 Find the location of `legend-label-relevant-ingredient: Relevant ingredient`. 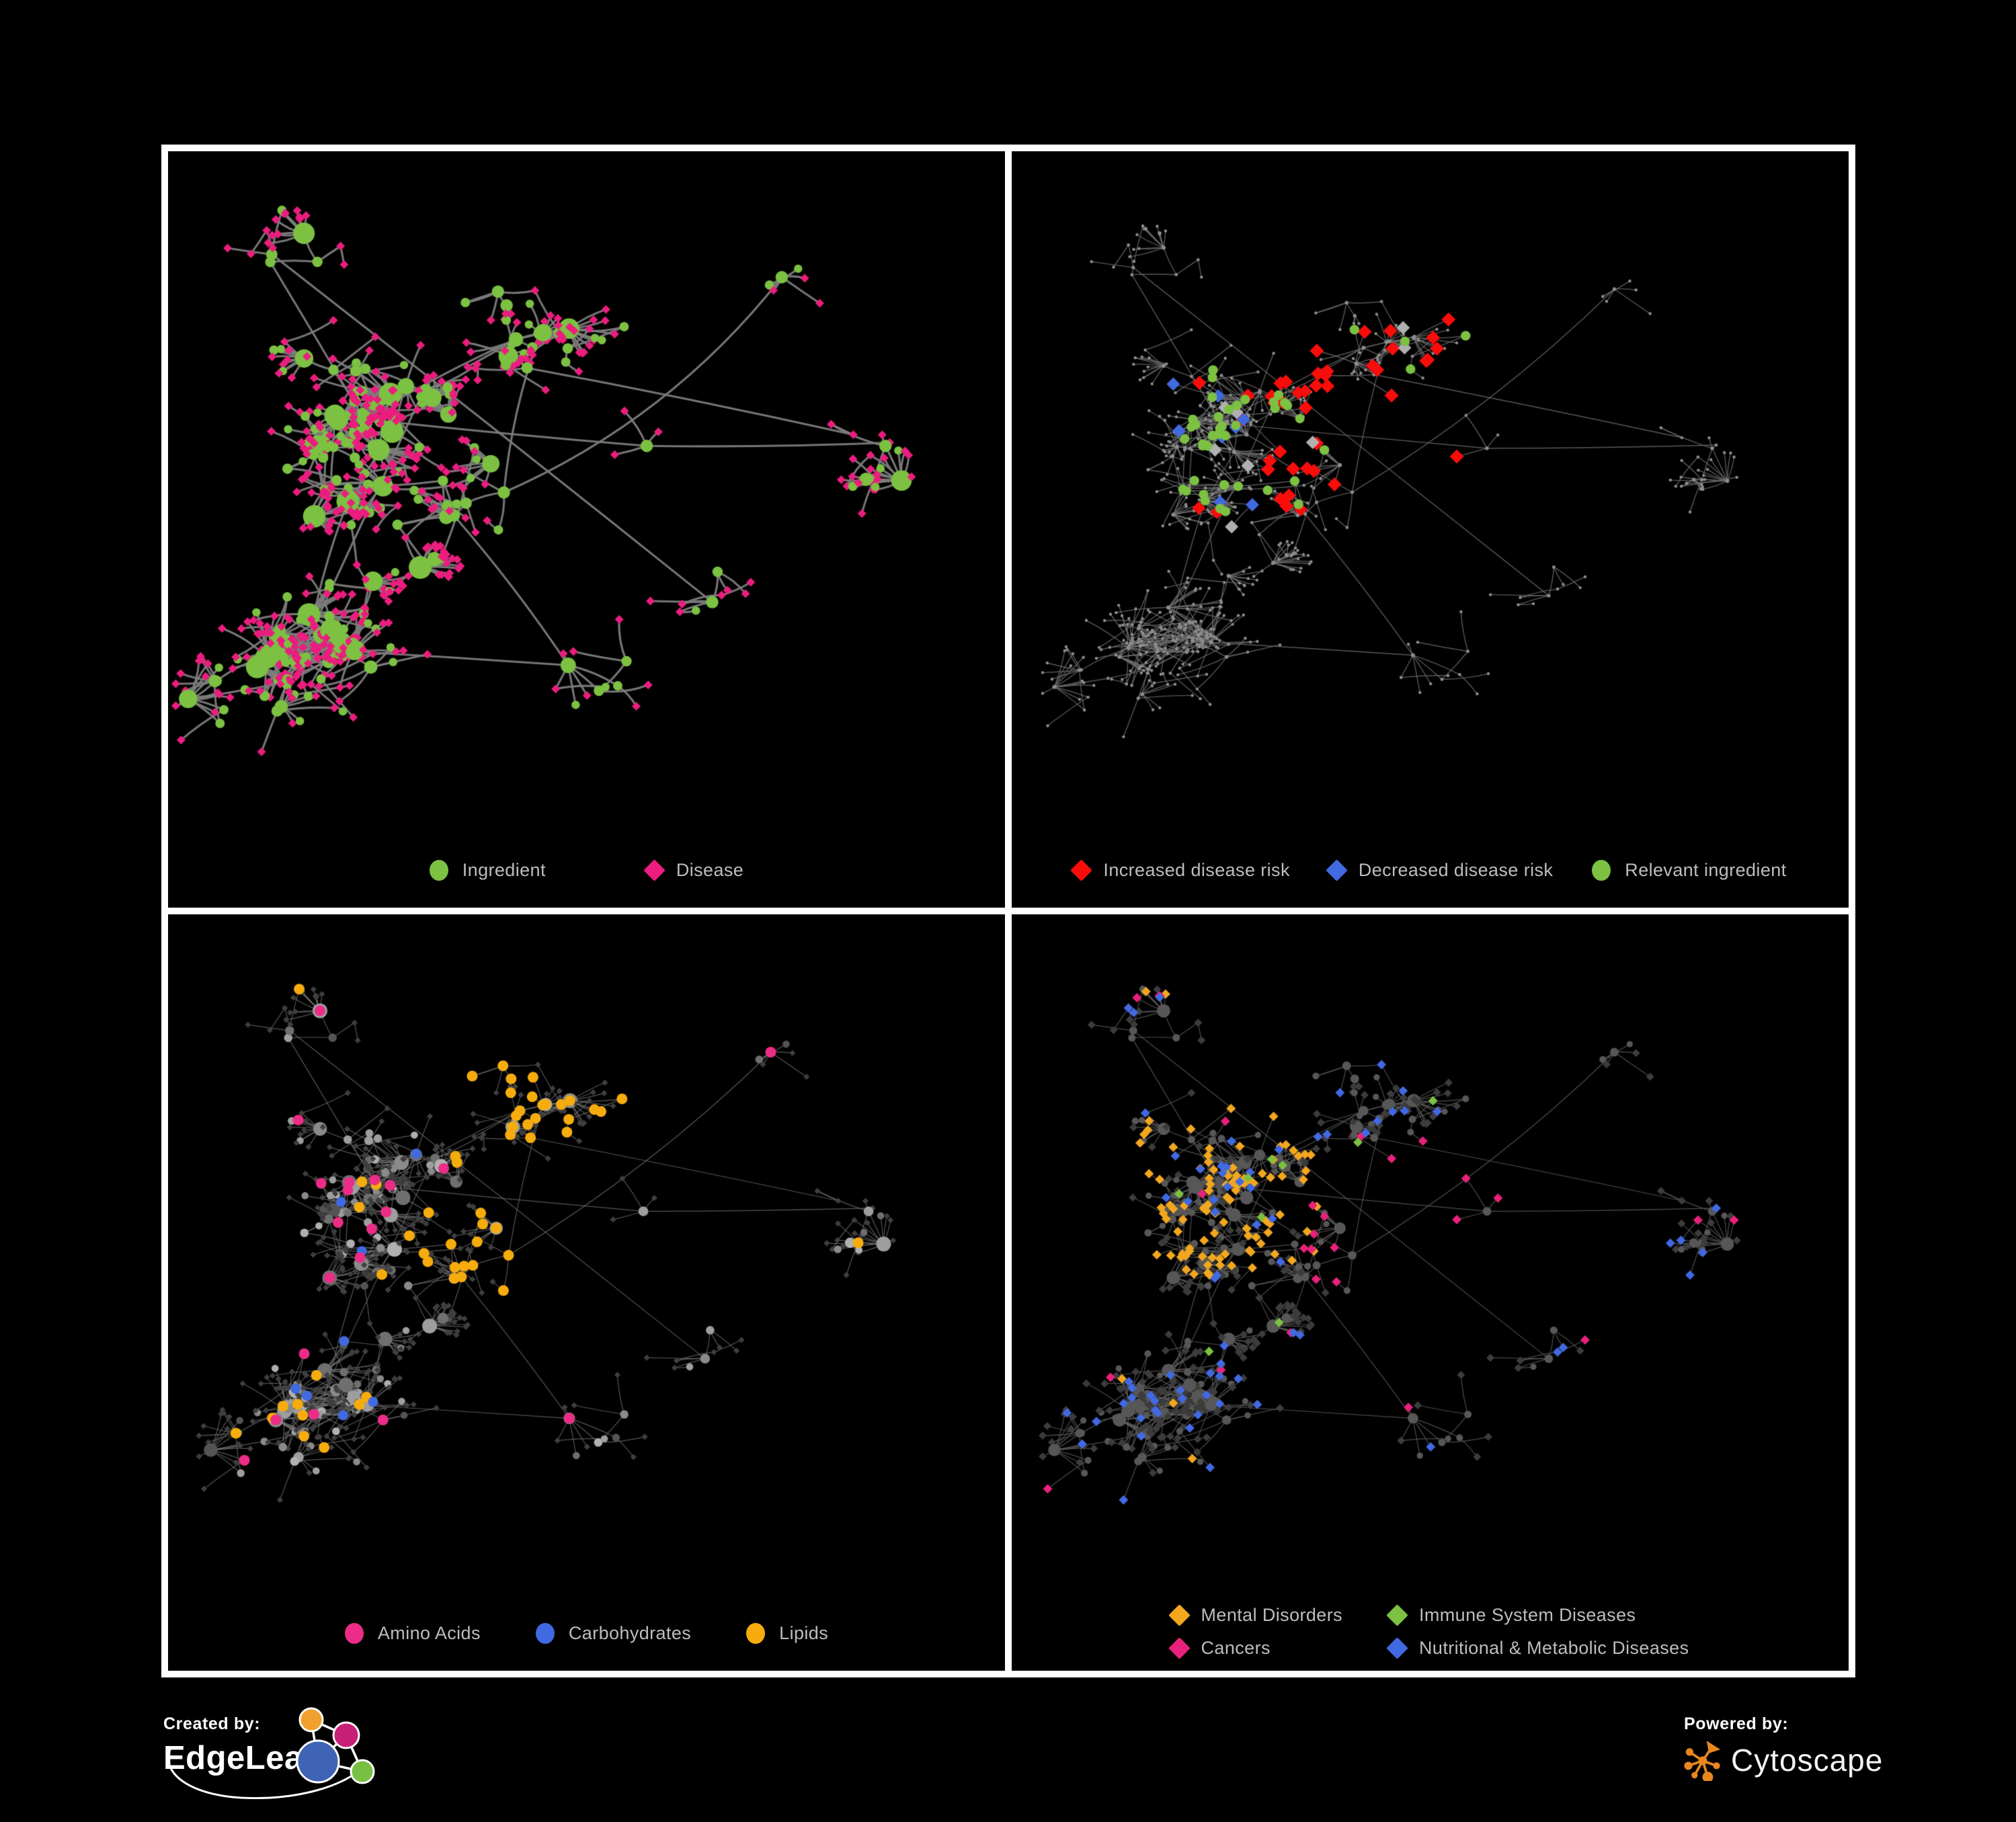

legend-label-relevant-ingredient: Relevant ingredient is located at coordinates (1706, 870).